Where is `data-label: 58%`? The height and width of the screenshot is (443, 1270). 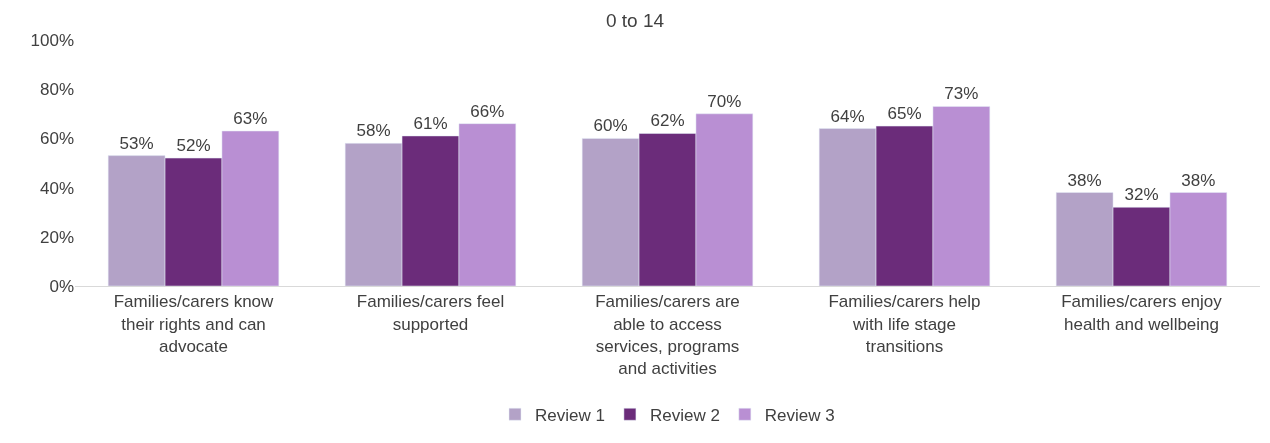 data-label: 58% is located at coordinates (373, 131).